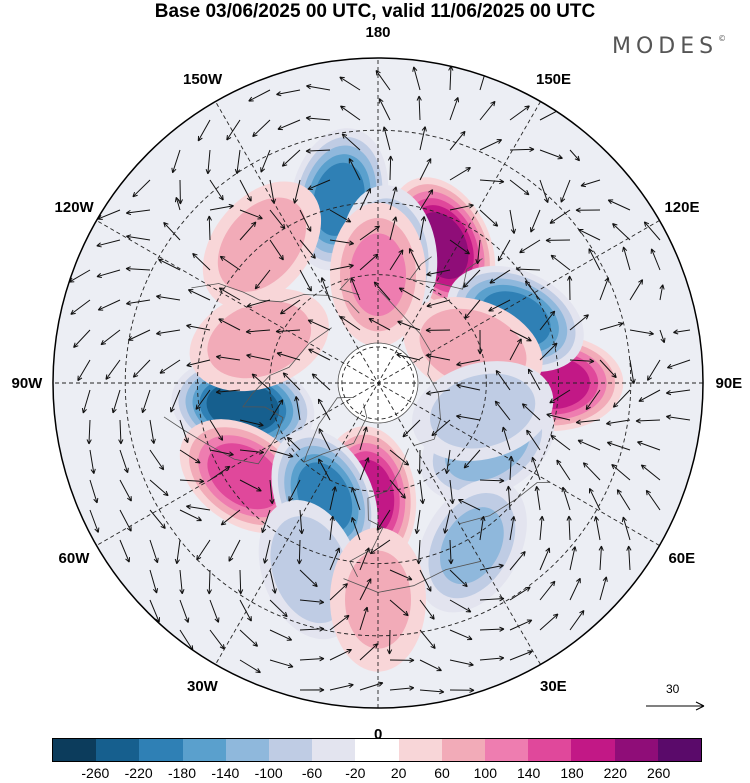 The height and width of the screenshot is (783, 750). Describe the element at coordinates (554, 79) in the screenshot. I see `longitude-label: 150E` at that location.